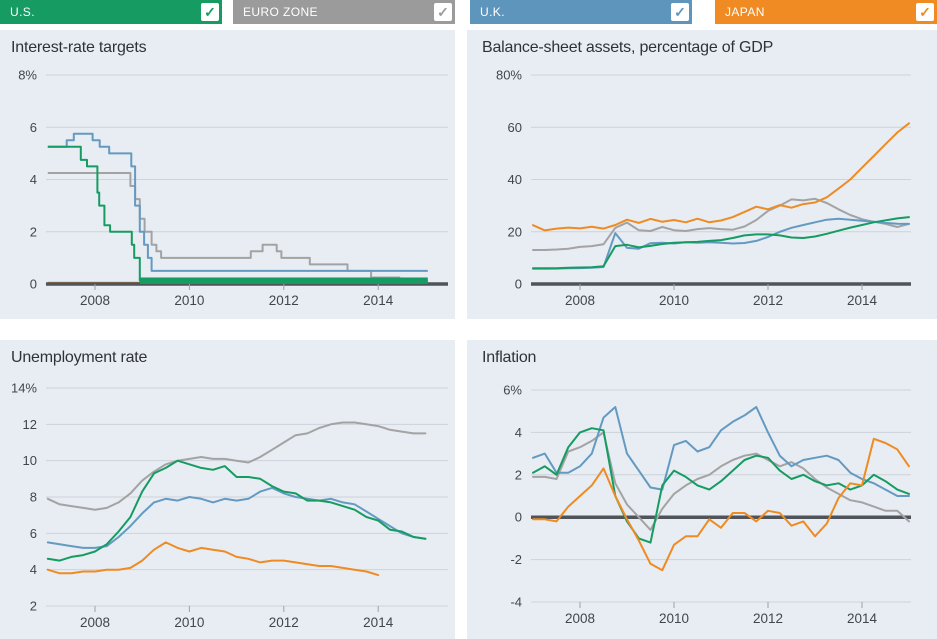 The image size is (937, 639). What do you see at coordinates (27, 75) in the screenshot?
I see `svg-text: 8%` at bounding box center [27, 75].